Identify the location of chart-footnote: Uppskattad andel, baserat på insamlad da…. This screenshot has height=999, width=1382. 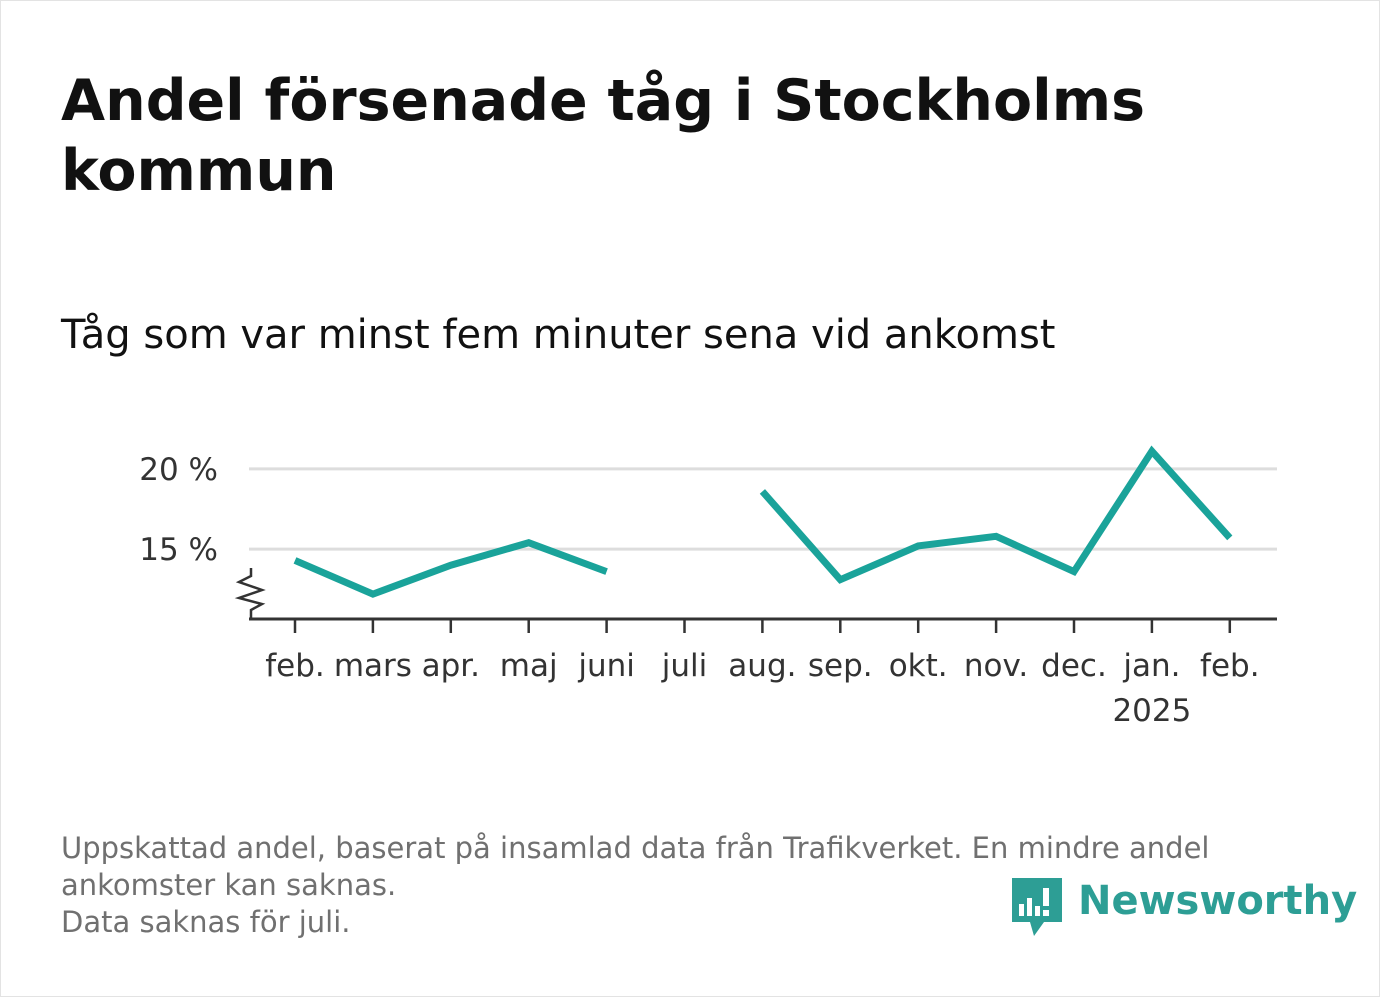
(691, 885).